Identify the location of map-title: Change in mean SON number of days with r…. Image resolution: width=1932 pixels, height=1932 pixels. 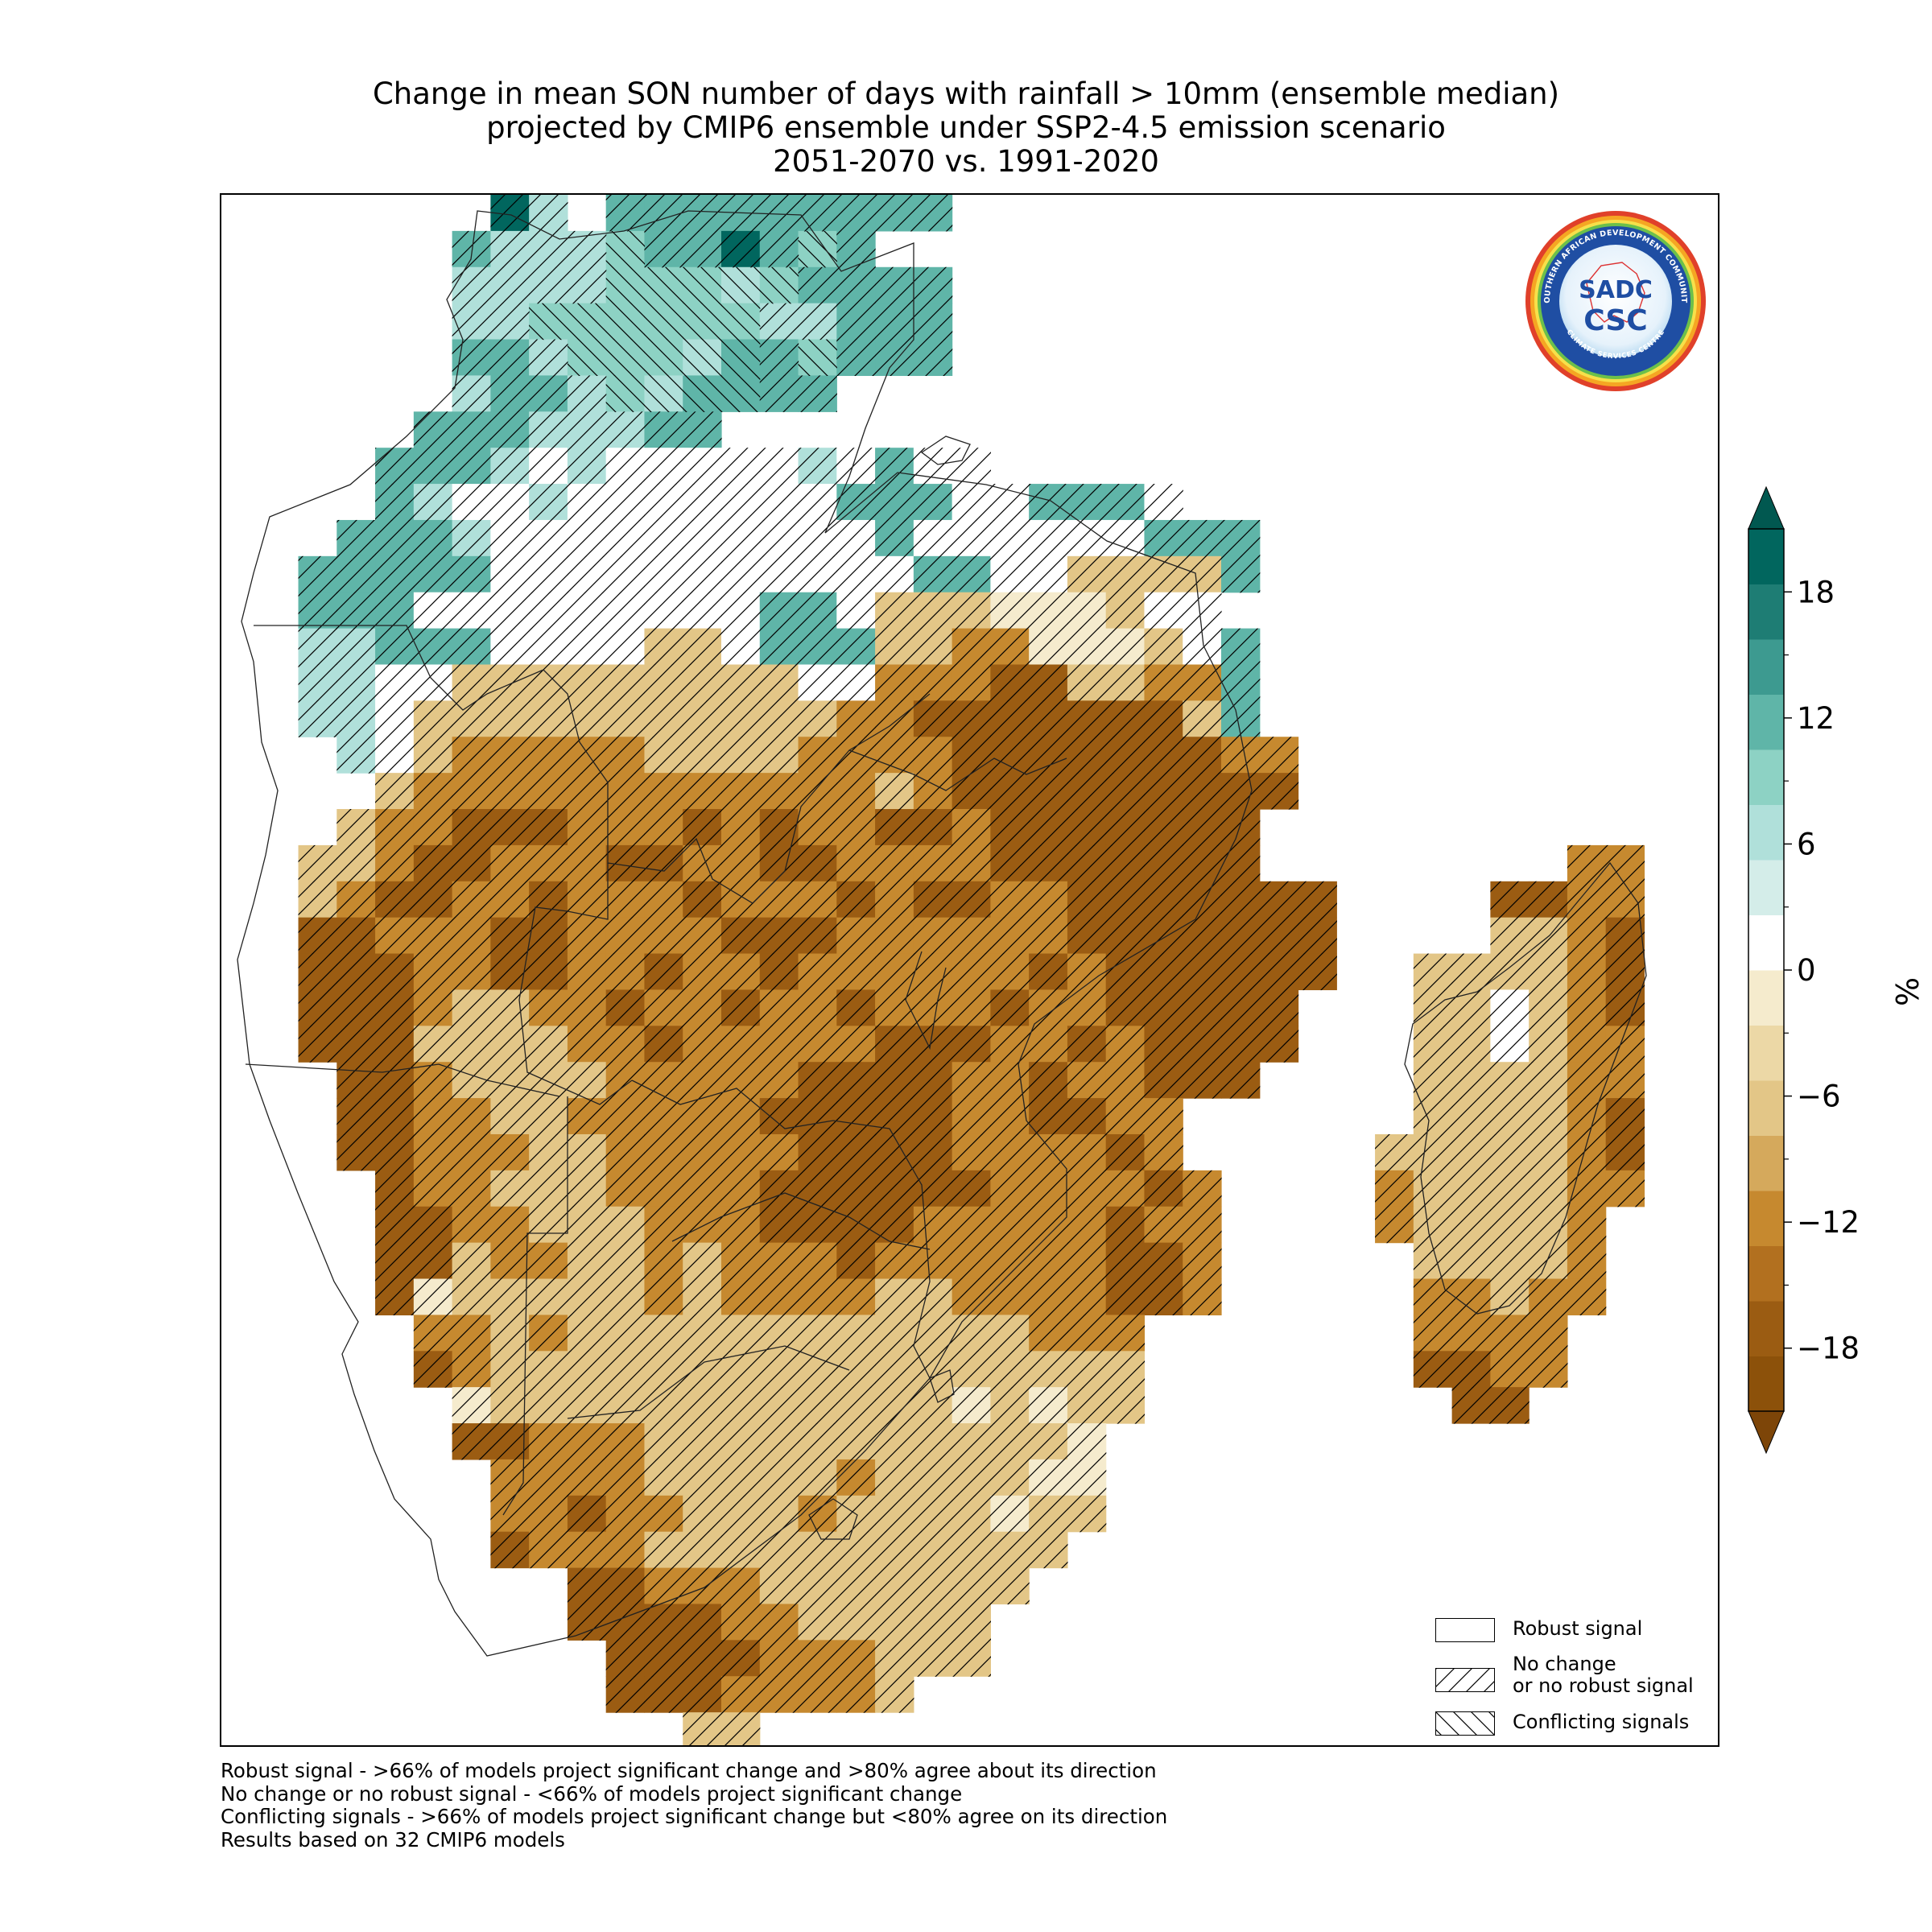
(966, 128).